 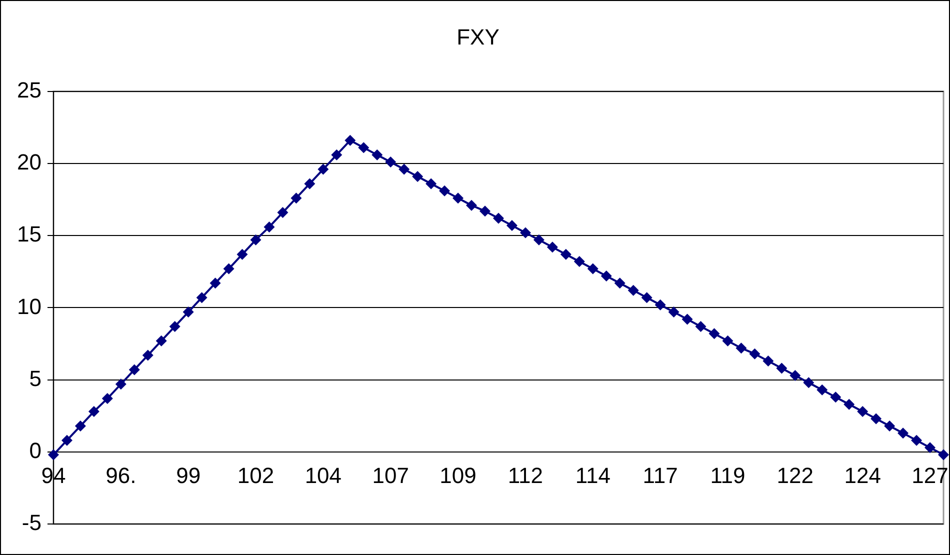 I want to click on x-tick-label: 119, so click(x=728, y=475).